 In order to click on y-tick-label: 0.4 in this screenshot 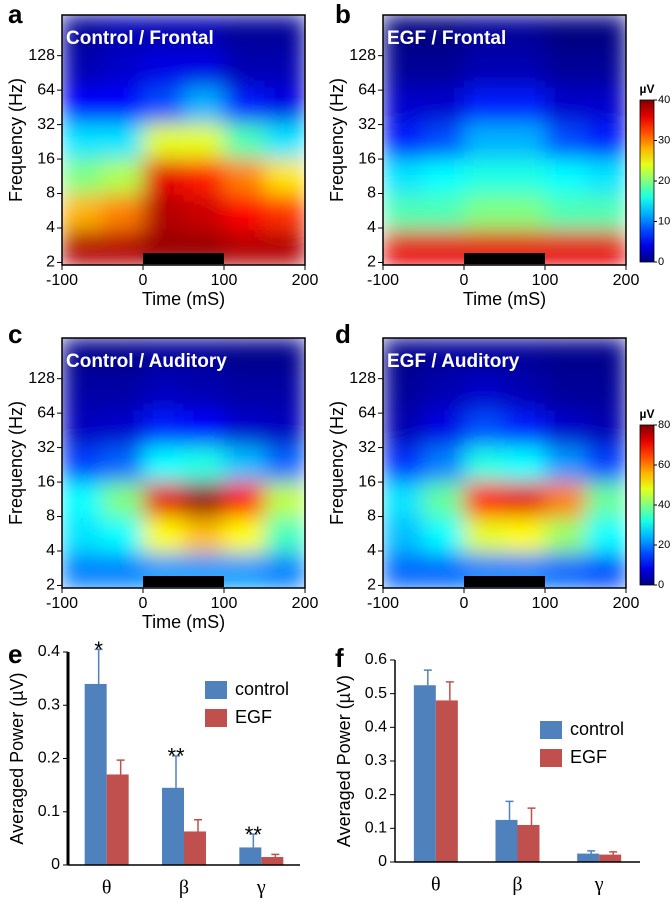, I will do `click(376, 727)`.